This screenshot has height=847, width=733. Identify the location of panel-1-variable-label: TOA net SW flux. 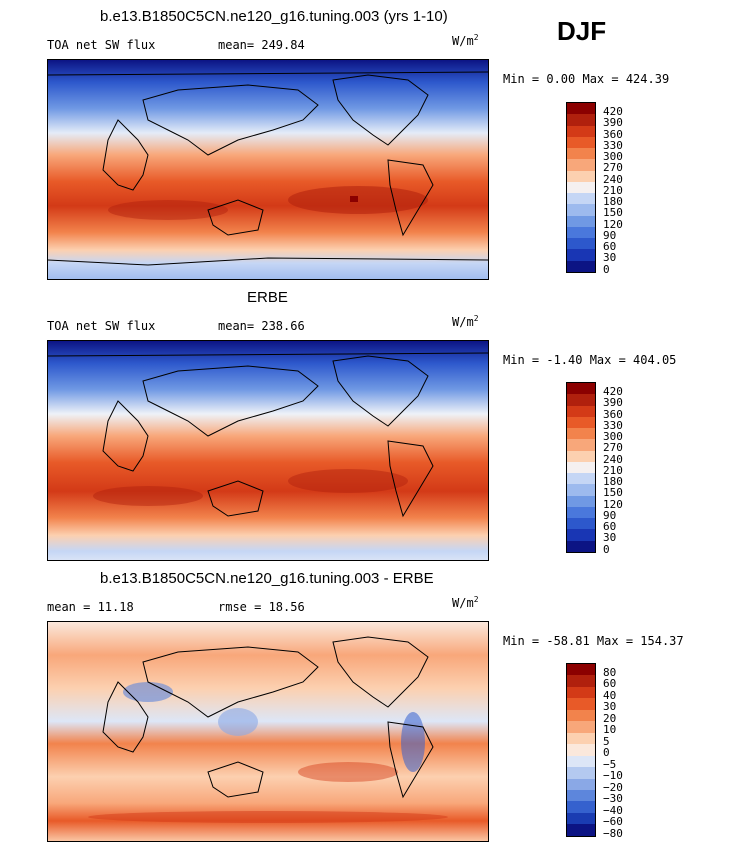
(101, 45).